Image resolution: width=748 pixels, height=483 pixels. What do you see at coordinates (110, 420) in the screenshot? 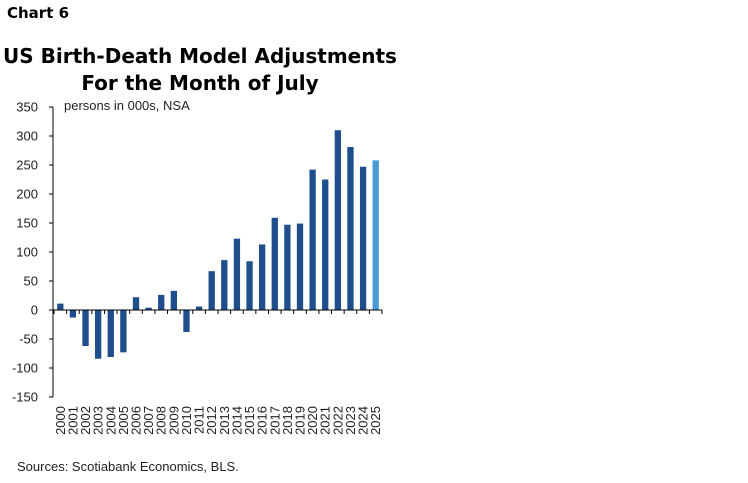
I see `x-tick-label: 2004` at bounding box center [110, 420].